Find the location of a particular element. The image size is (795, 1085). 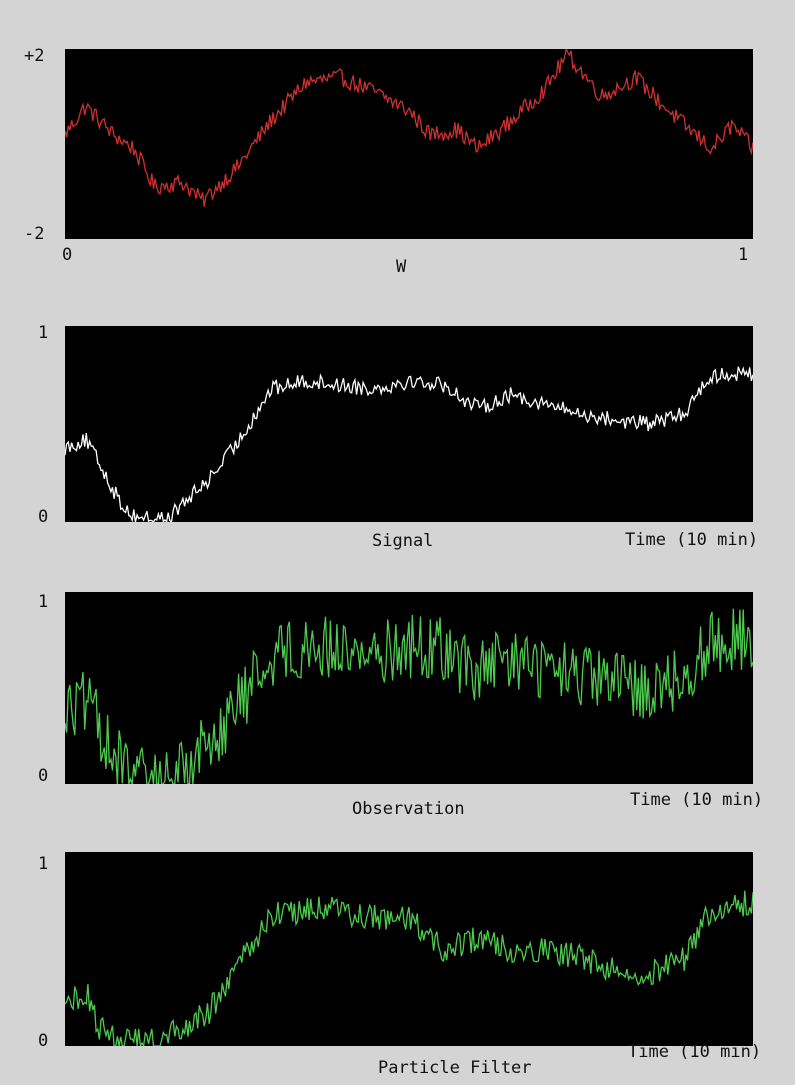

filter-y-max-label: 1 is located at coordinates (43, 864).